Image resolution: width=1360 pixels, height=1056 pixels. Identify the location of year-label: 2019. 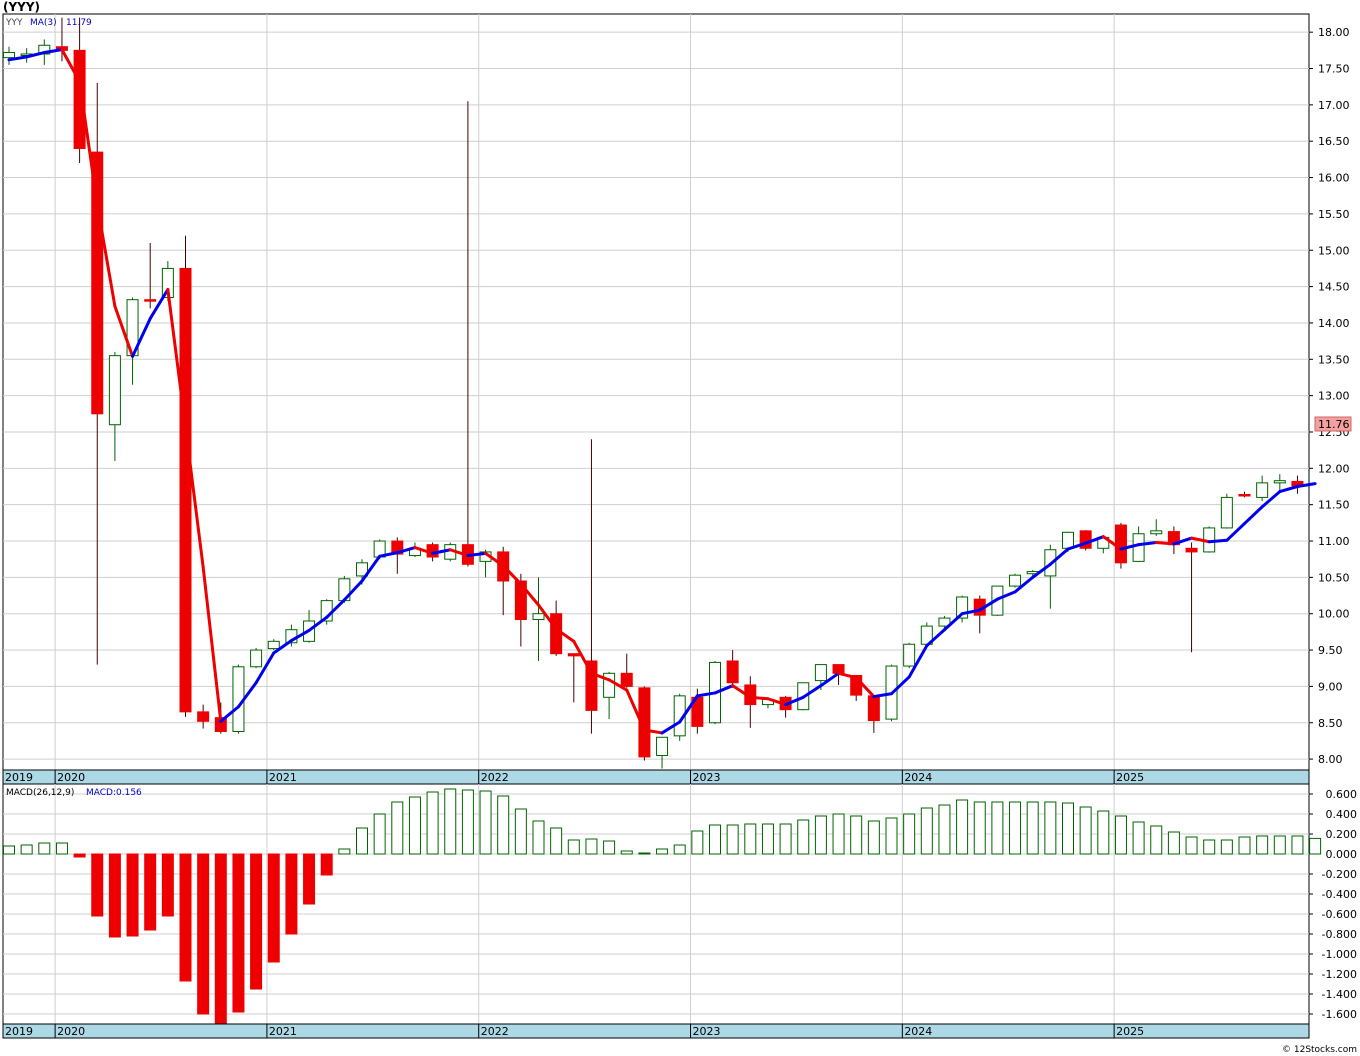
(19, 1031).